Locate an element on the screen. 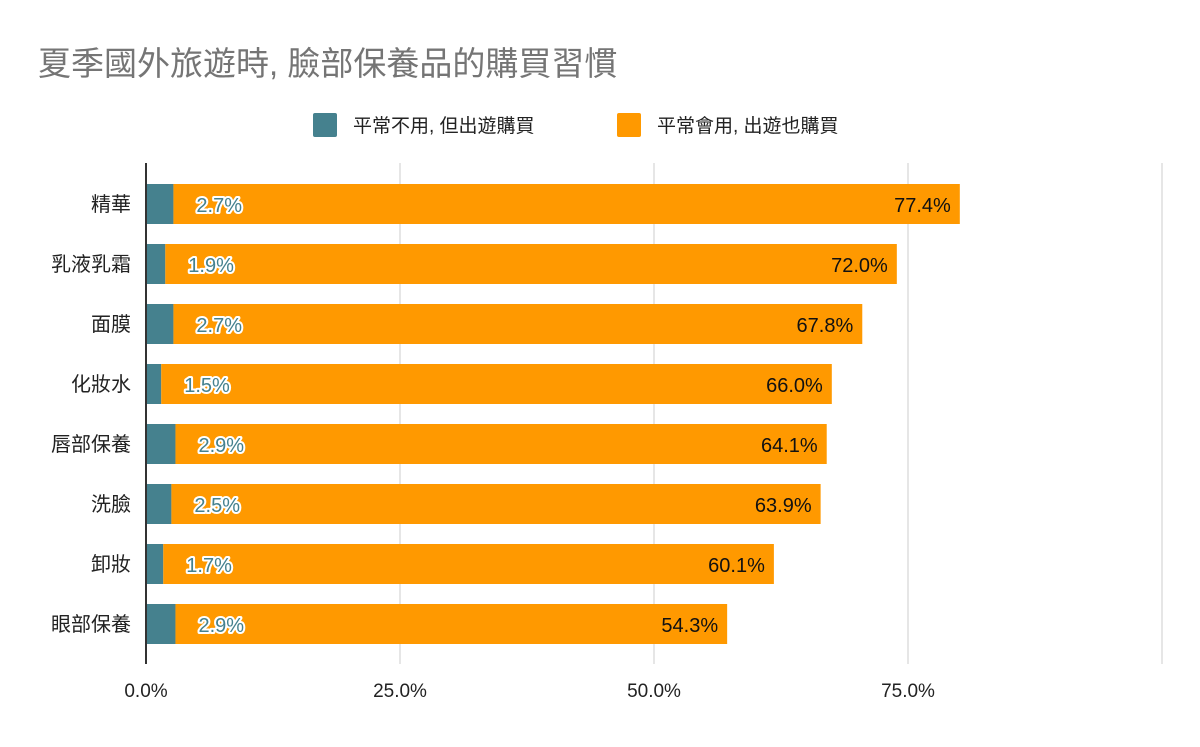  category-label: 唇部保養 is located at coordinates (91, 444).